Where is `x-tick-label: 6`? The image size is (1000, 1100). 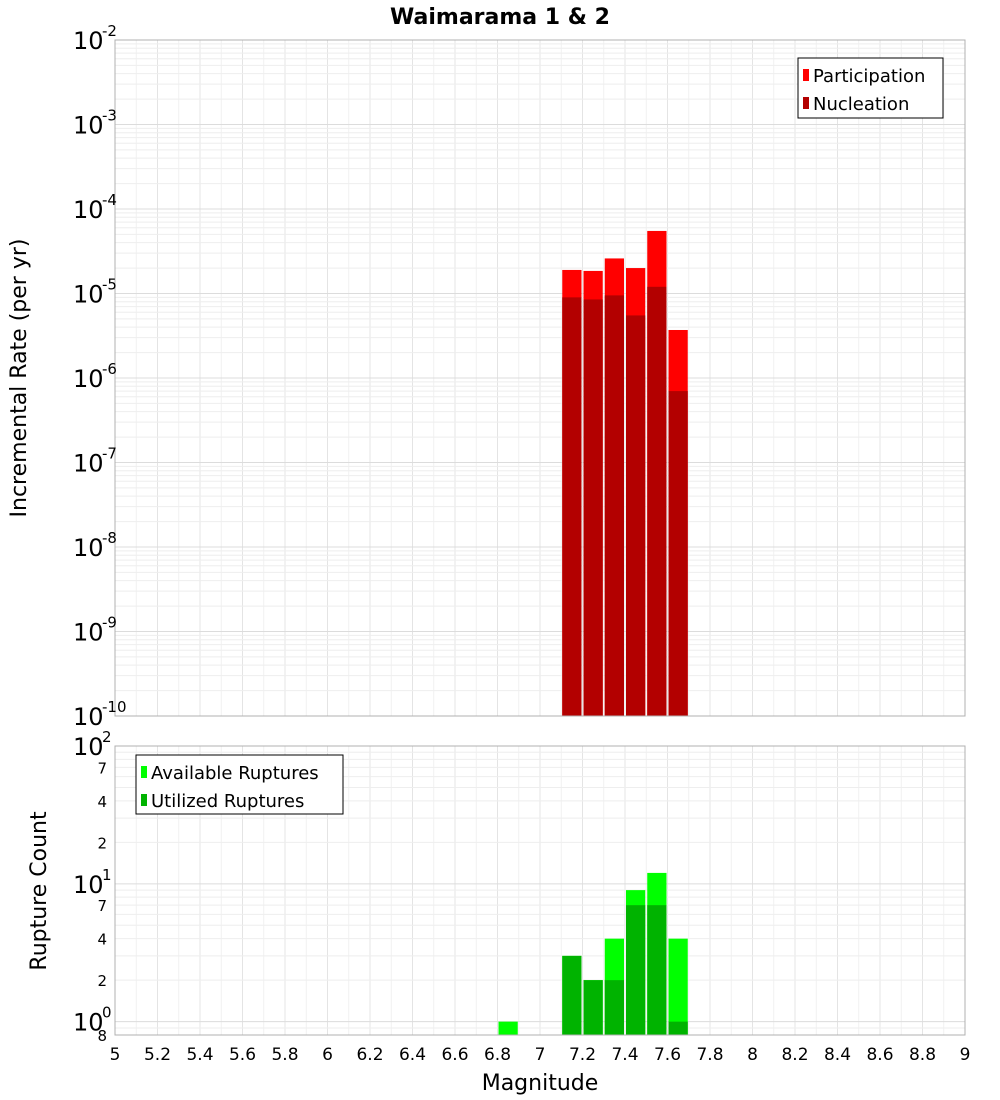
x-tick-label: 6 is located at coordinates (327, 1055).